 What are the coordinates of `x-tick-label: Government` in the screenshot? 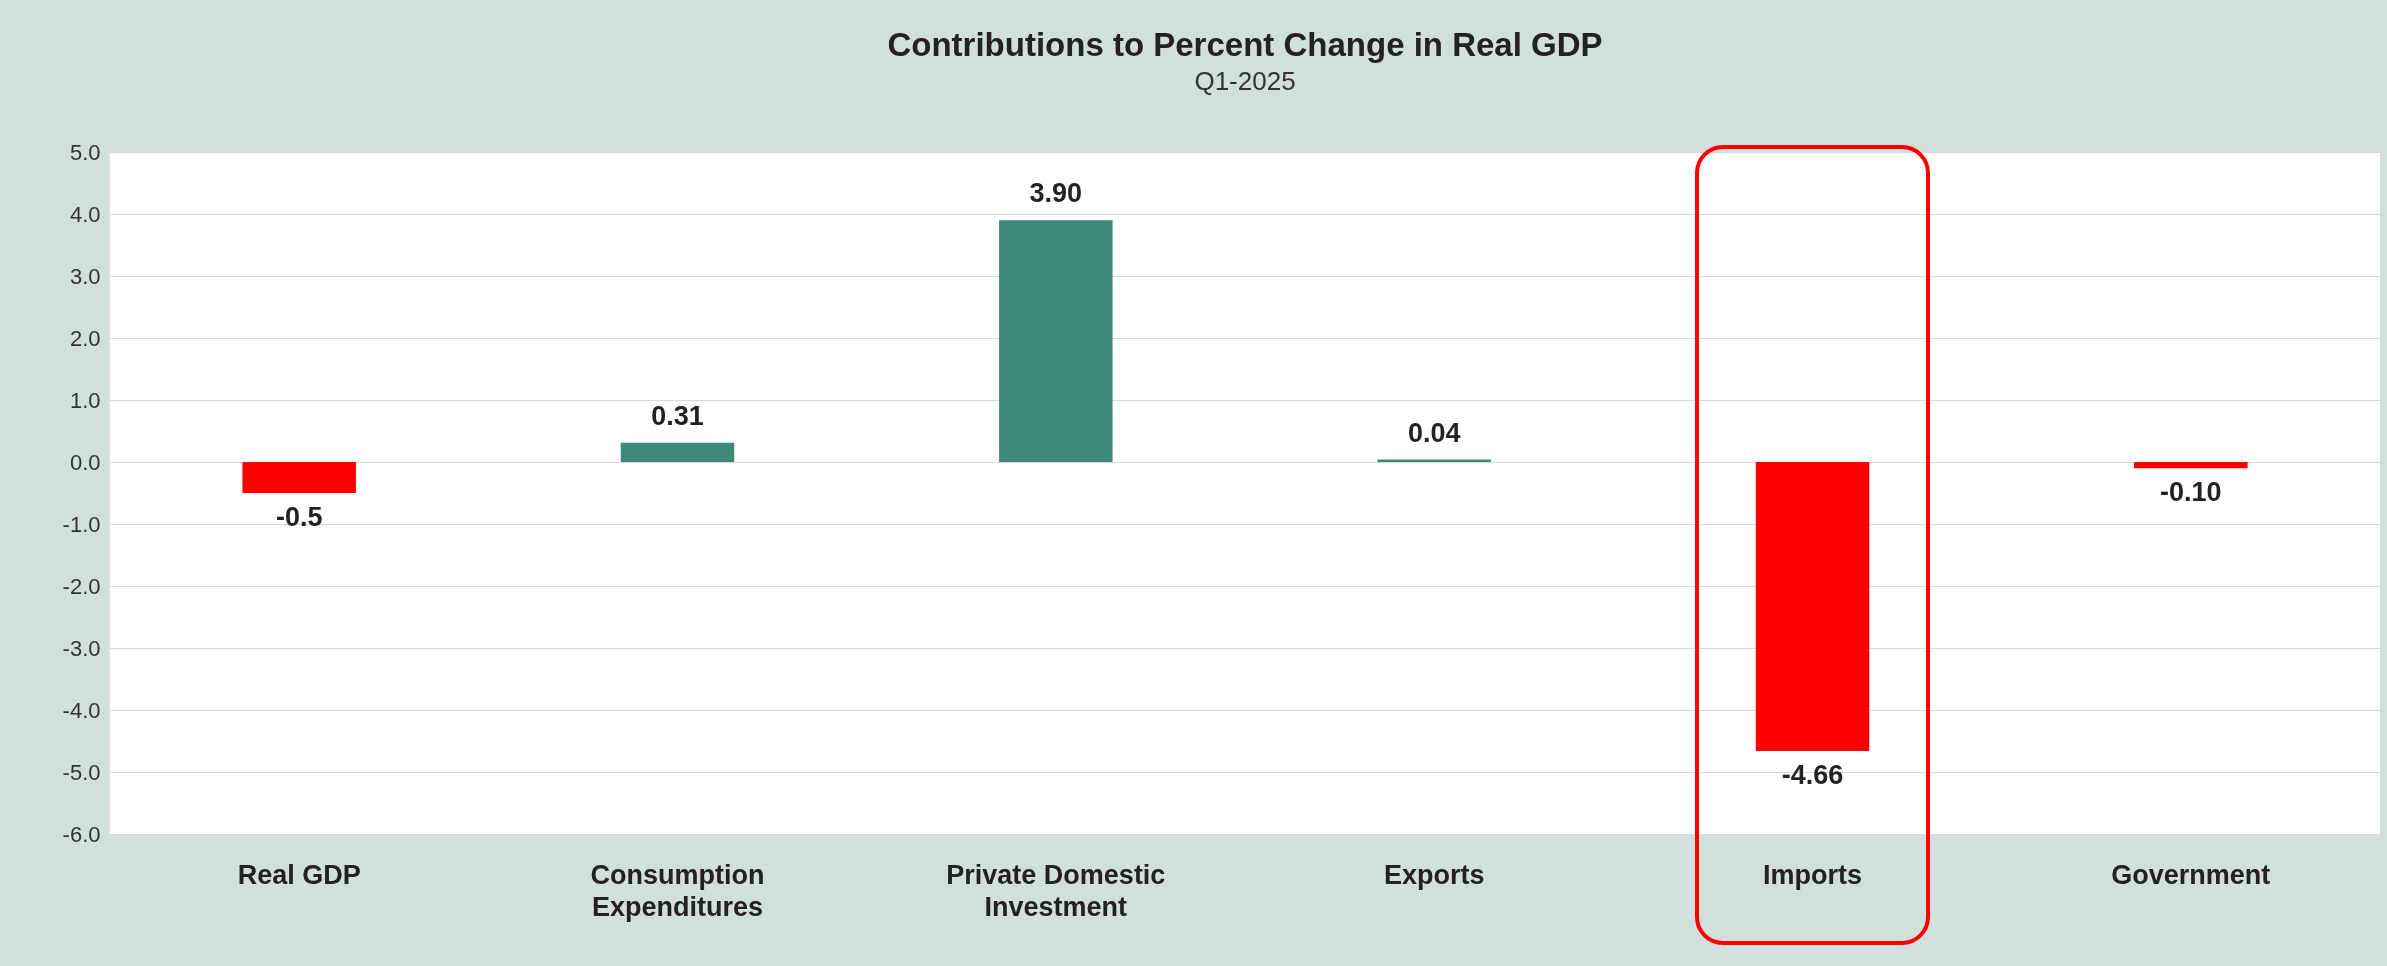 It's located at (2191, 874).